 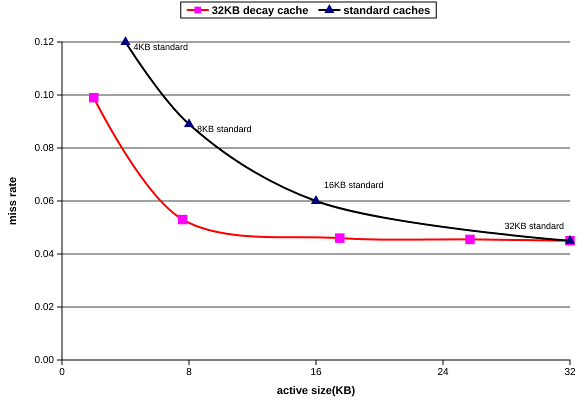 What do you see at coordinates (44, 308) in the screenshot?
I see `y-tick-label: 0.02` at bounding box center [44, 308].